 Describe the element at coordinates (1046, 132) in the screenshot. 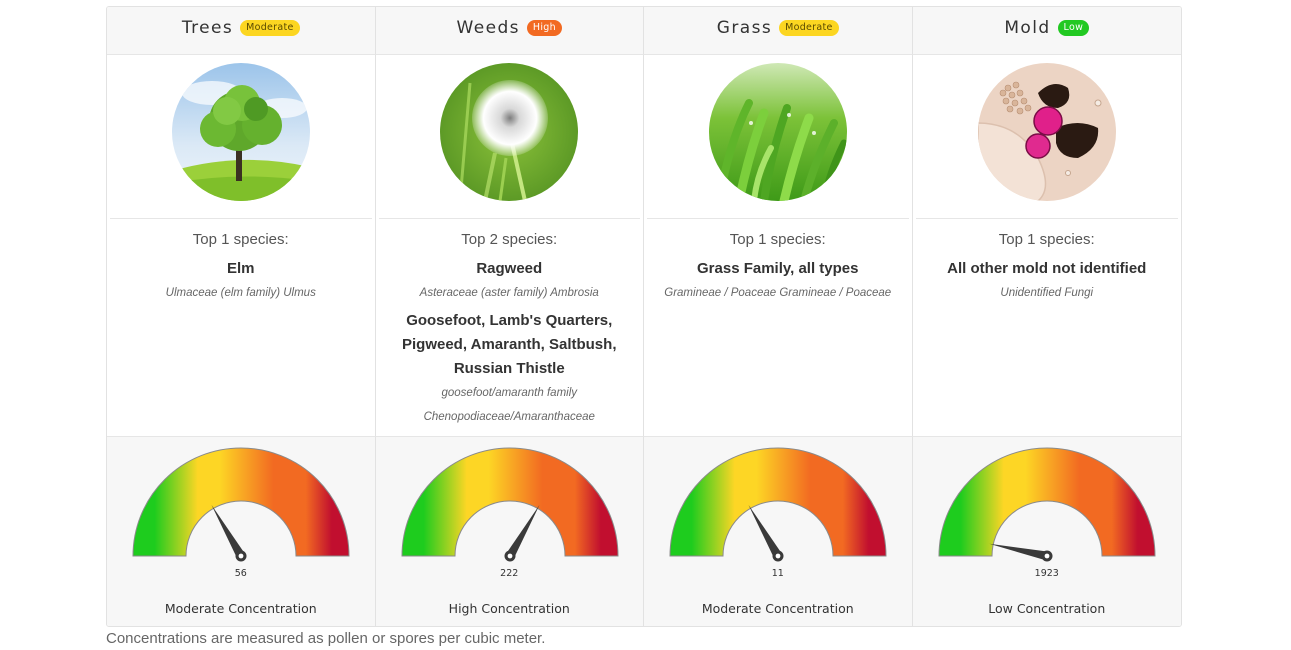

I see `mold-microscope-photo` at that location.